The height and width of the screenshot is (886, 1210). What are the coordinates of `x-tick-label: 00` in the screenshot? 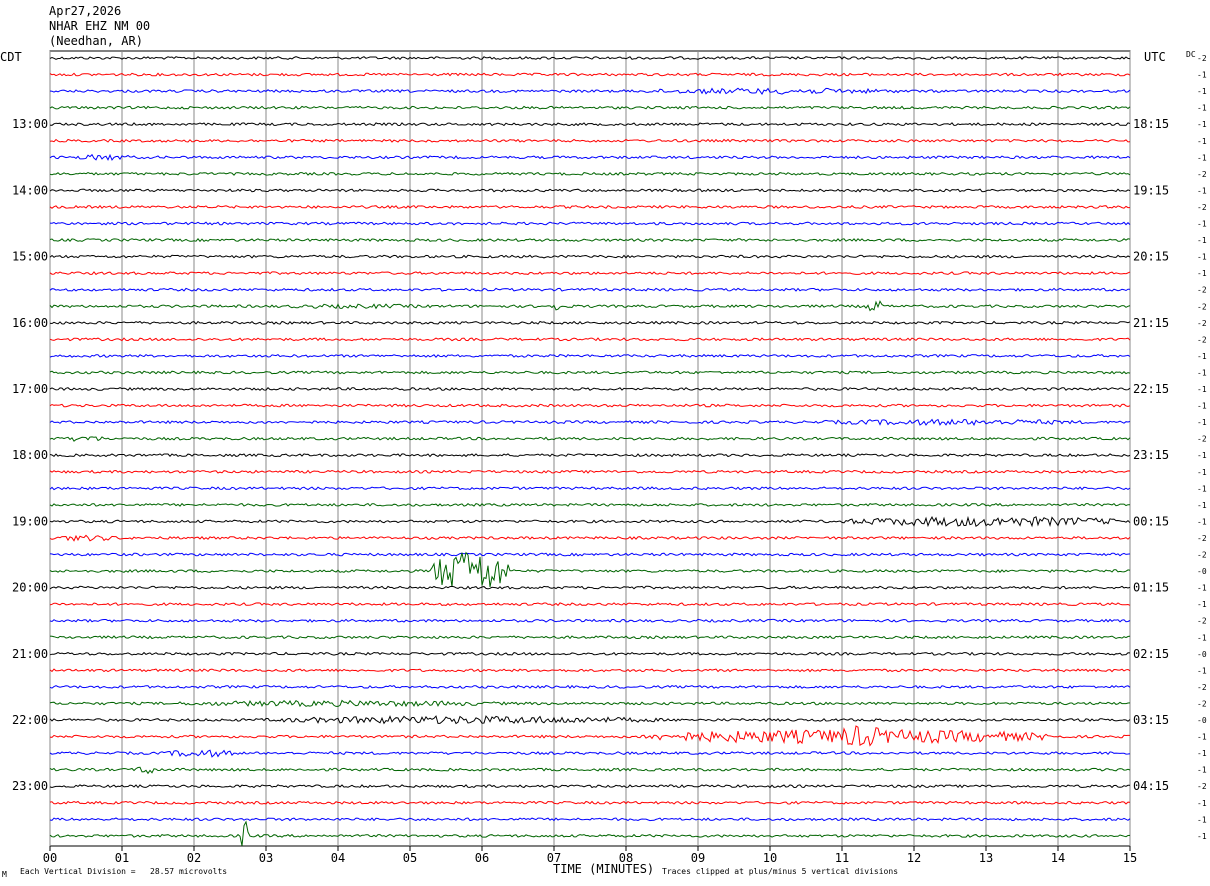 It's located at (50, 858).